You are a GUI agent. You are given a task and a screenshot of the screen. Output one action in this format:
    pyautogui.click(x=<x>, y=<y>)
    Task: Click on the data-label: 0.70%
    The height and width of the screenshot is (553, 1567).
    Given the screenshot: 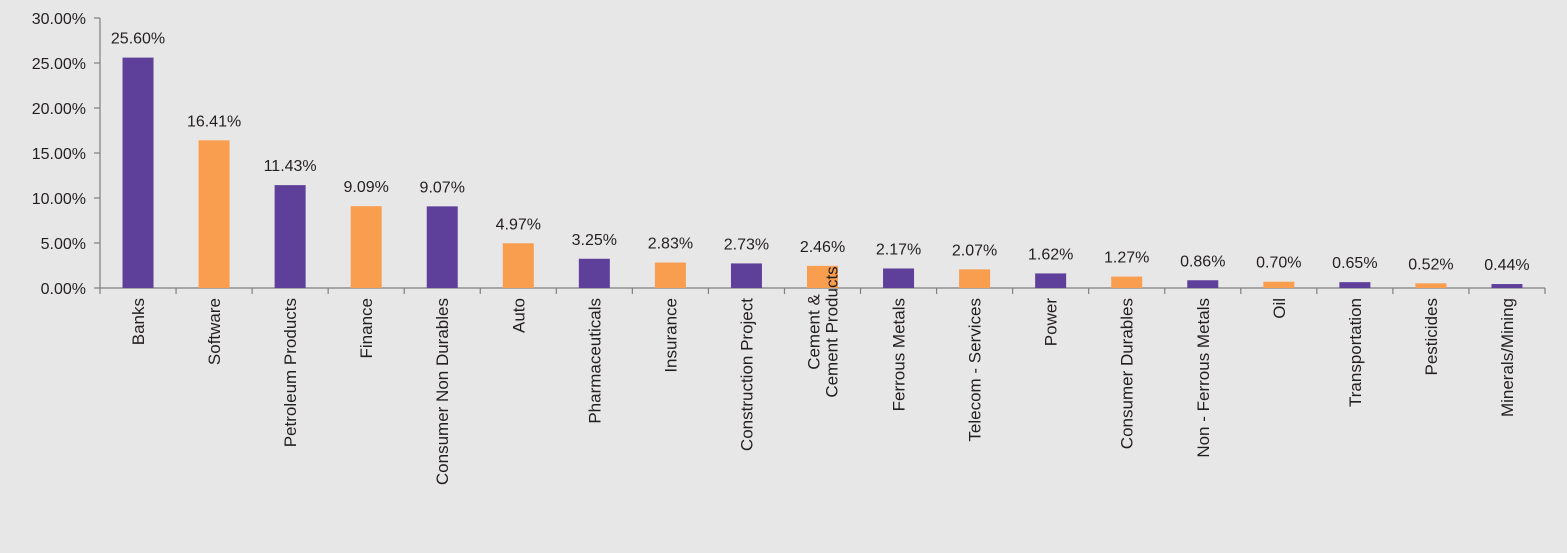 What is the action you would take?
    pyautogui.click(x=1278, y=263)
    